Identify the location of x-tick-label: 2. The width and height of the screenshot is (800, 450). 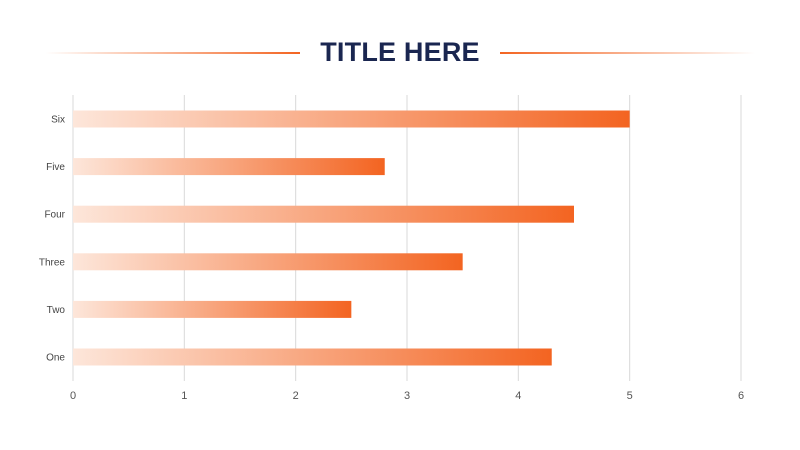
(296, 396).